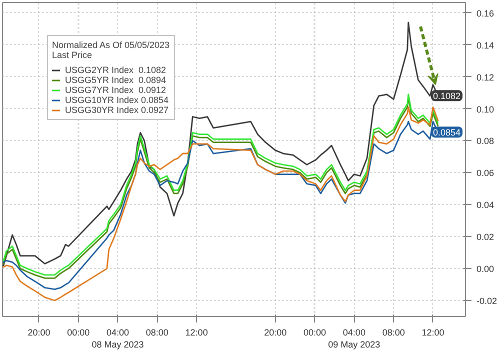 The image size is (500, 352). I want to click on y-tick-label: 0.08, so click(485, 141).